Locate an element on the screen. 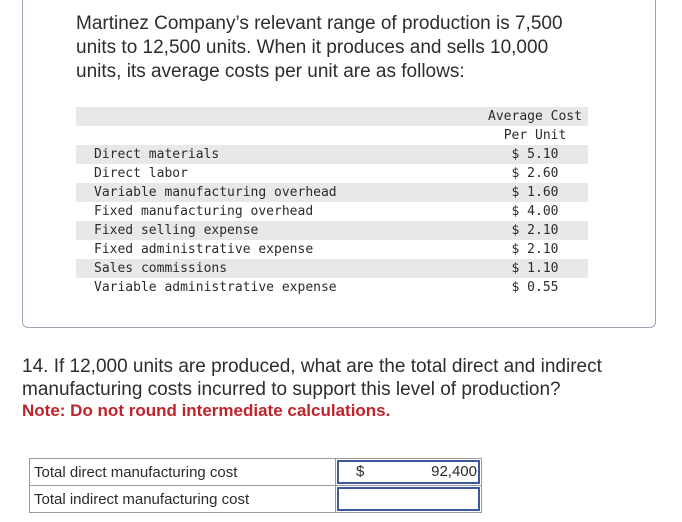 The image size is (682, 522). direct-cost-input: $ 92,400 is located at coordinates (408, 472).